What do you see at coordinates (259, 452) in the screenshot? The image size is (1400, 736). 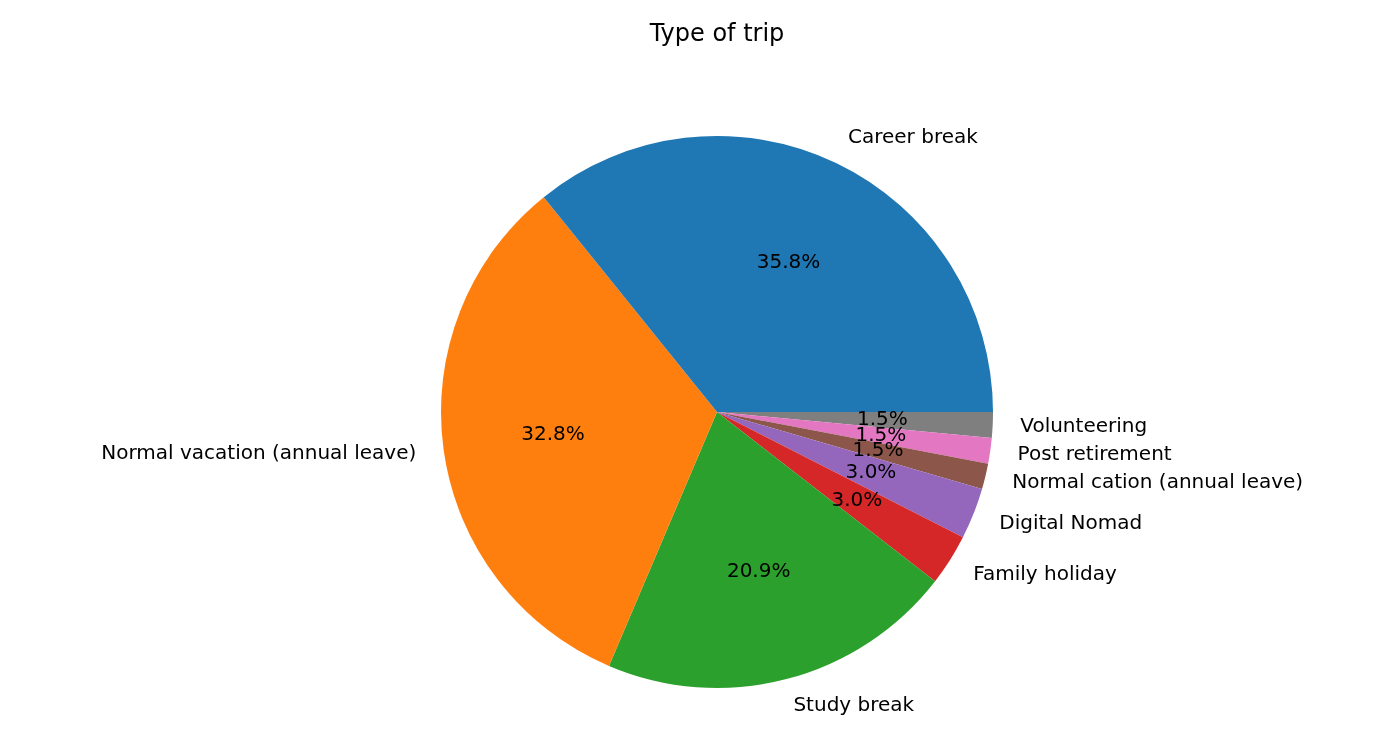 I see `slice-label: Normal vacation (annual leave)` at bounding box center [259, 452].